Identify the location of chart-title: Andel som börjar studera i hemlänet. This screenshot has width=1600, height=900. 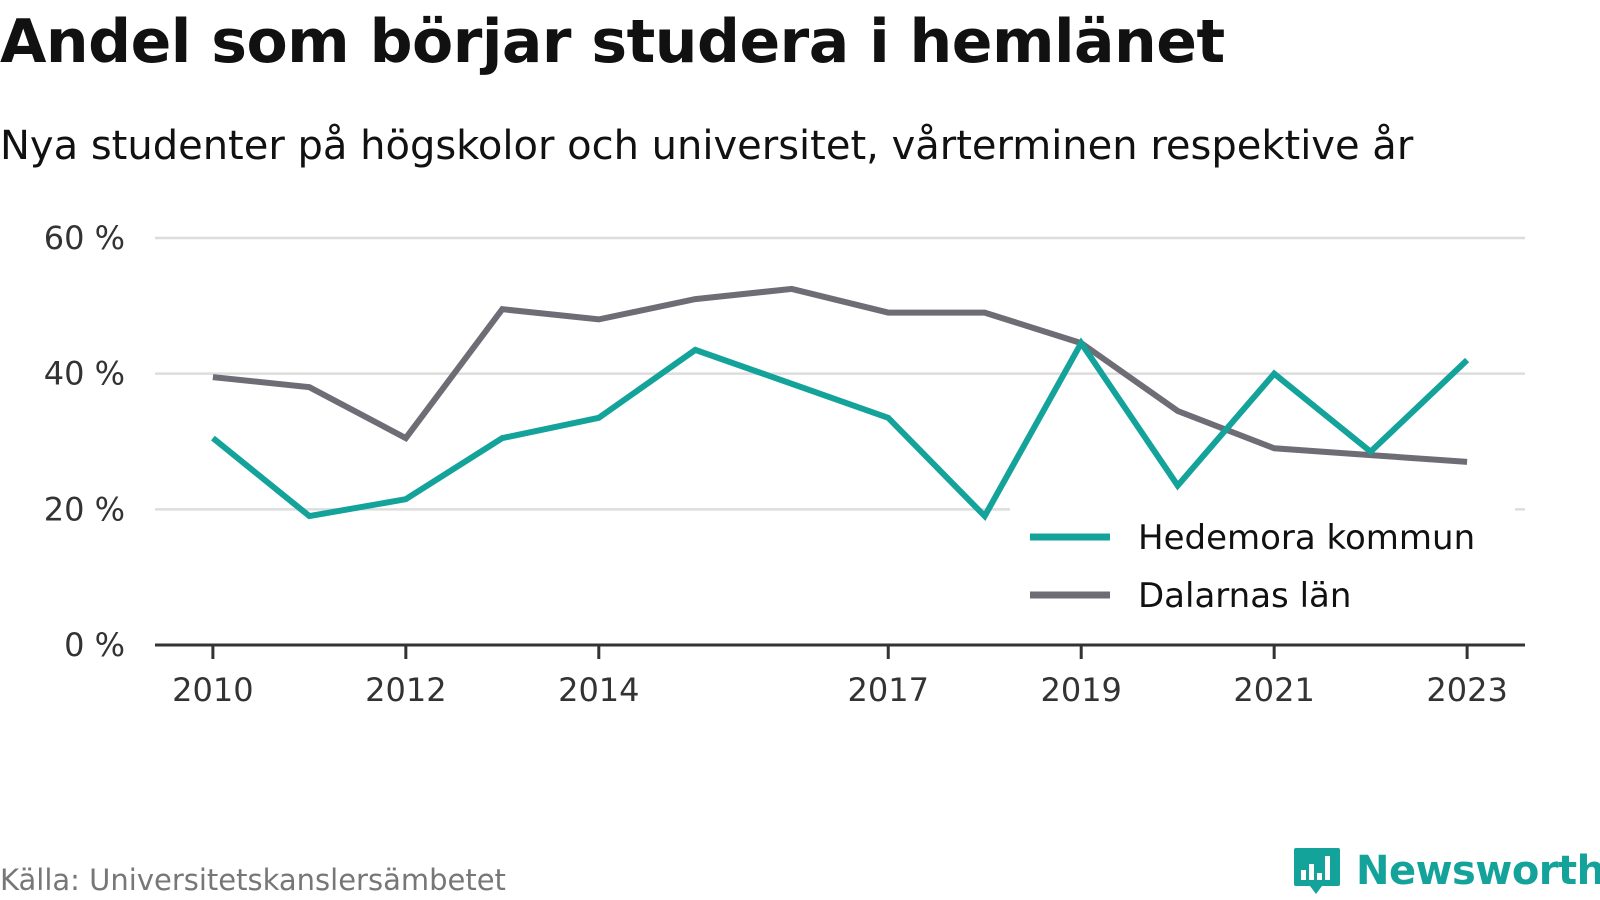
(612, 42).